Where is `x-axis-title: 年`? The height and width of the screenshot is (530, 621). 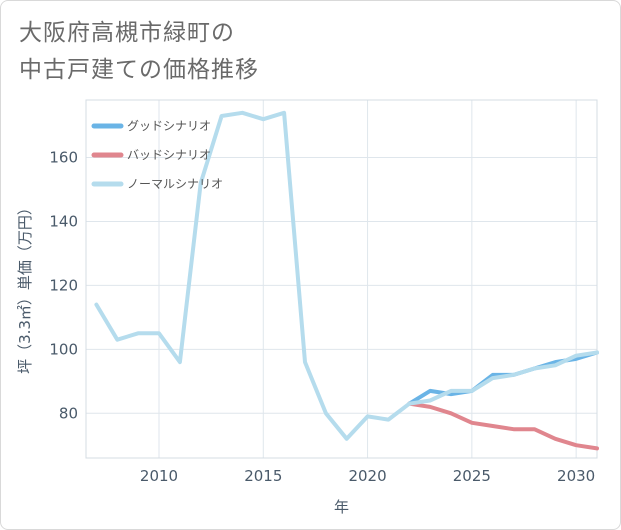
x-axis-title: 年 is located at coordinates (341, 507).